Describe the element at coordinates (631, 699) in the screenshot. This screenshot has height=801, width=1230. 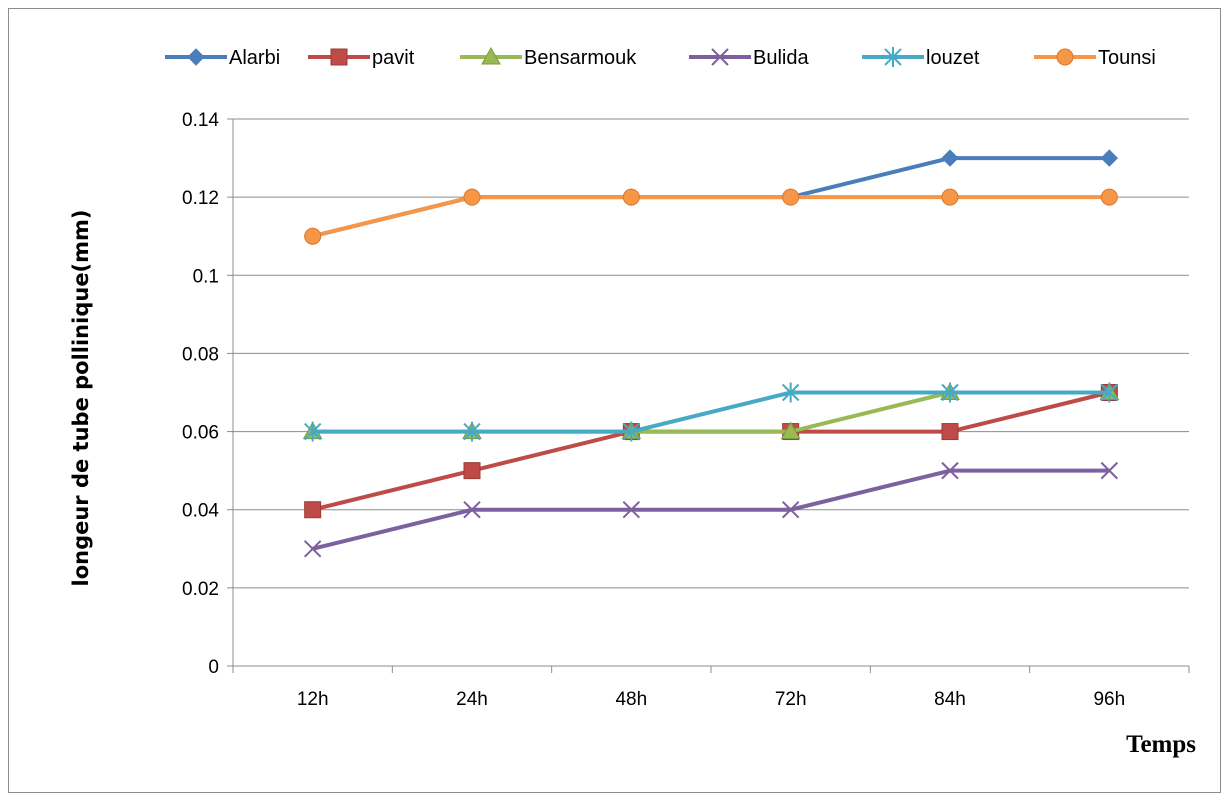
I see `x-tick-label: 48h` at that location.